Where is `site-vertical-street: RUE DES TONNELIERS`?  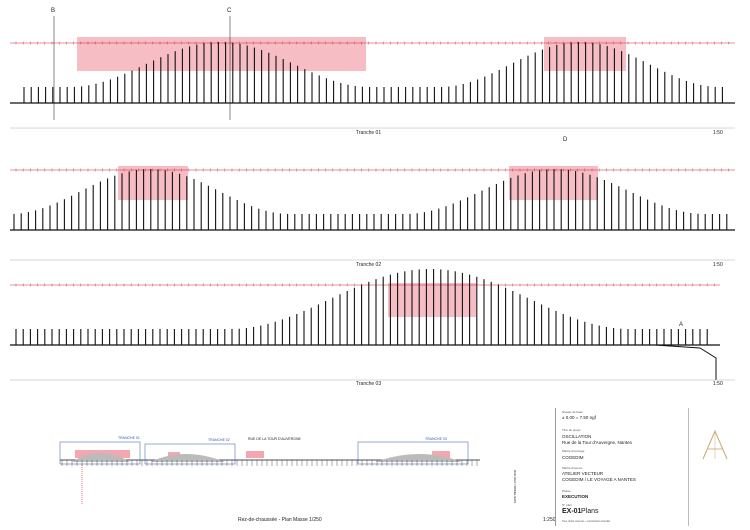
site-vertical-street: RUE DES TONNELIERS is located at coordinates (515, 487).